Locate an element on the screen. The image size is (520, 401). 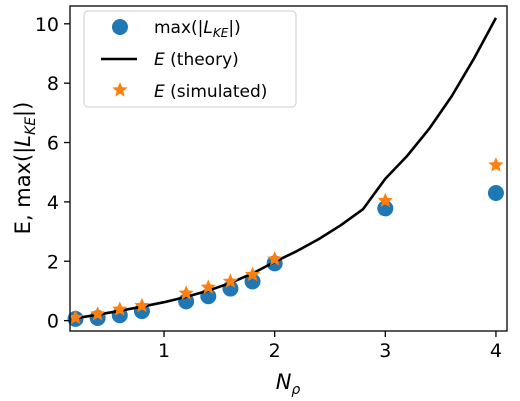
y-tick-label: 6 is located at coordinates (53, 144).